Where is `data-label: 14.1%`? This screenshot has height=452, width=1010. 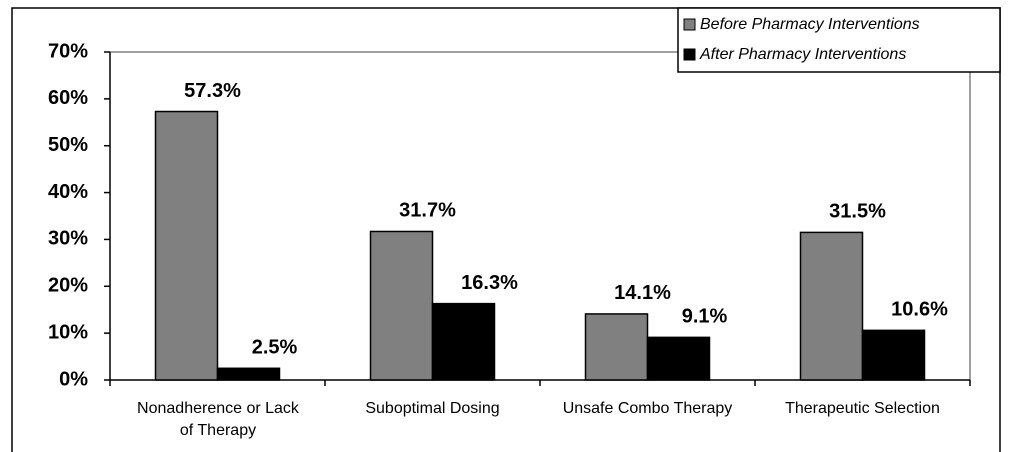
data-label: 14.1% is located at coordinates (642, 293).